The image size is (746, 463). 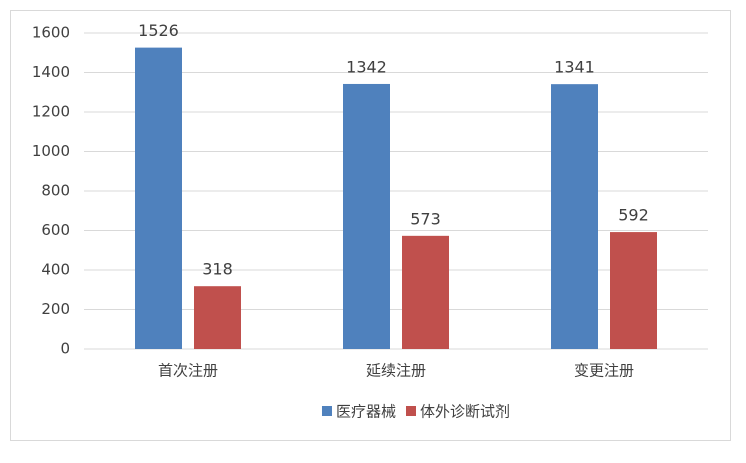 What do you see at coordinates (217, 269) in the screenshot?
I see `data-label: 318` at bounding box center [217, 269].